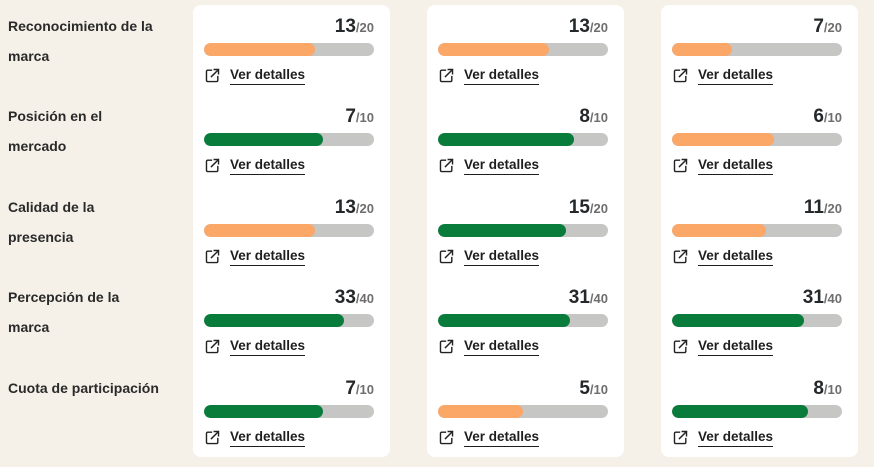 This screenshot has width=874, height=467. Describe the element at coordinates (584, 388) in the screenshot. I see `score-value: 5` at that location.